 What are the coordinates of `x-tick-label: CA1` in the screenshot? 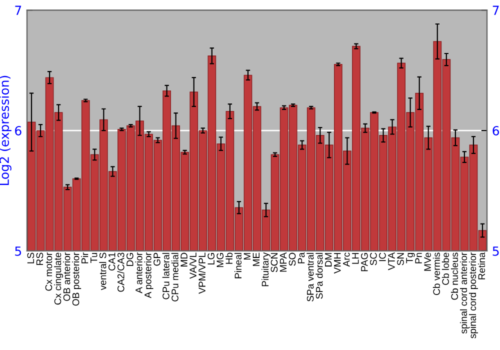 It's located at (112, 261).